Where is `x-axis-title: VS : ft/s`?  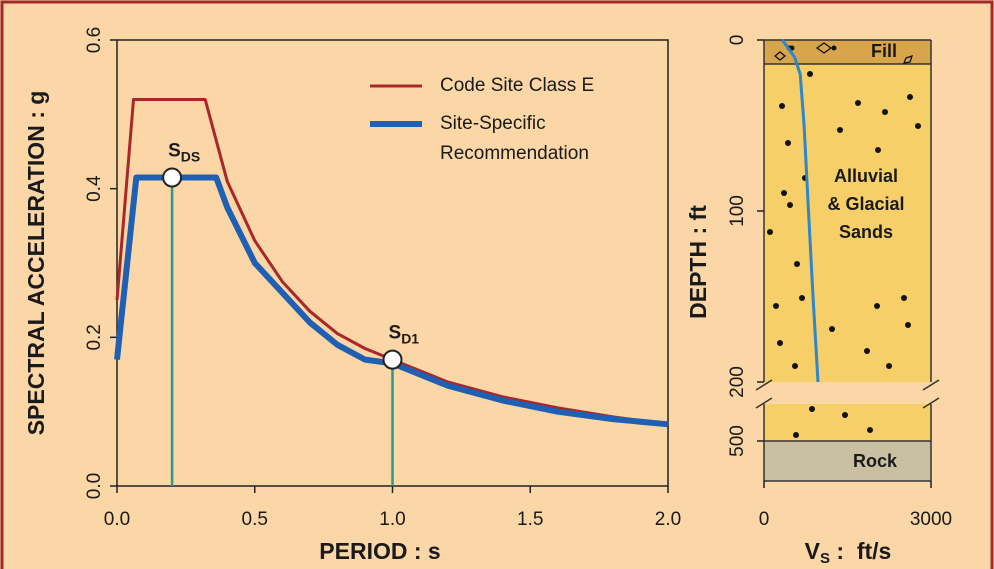 x-axis-title: VS : ft/s is located at coordinates (848, 552).